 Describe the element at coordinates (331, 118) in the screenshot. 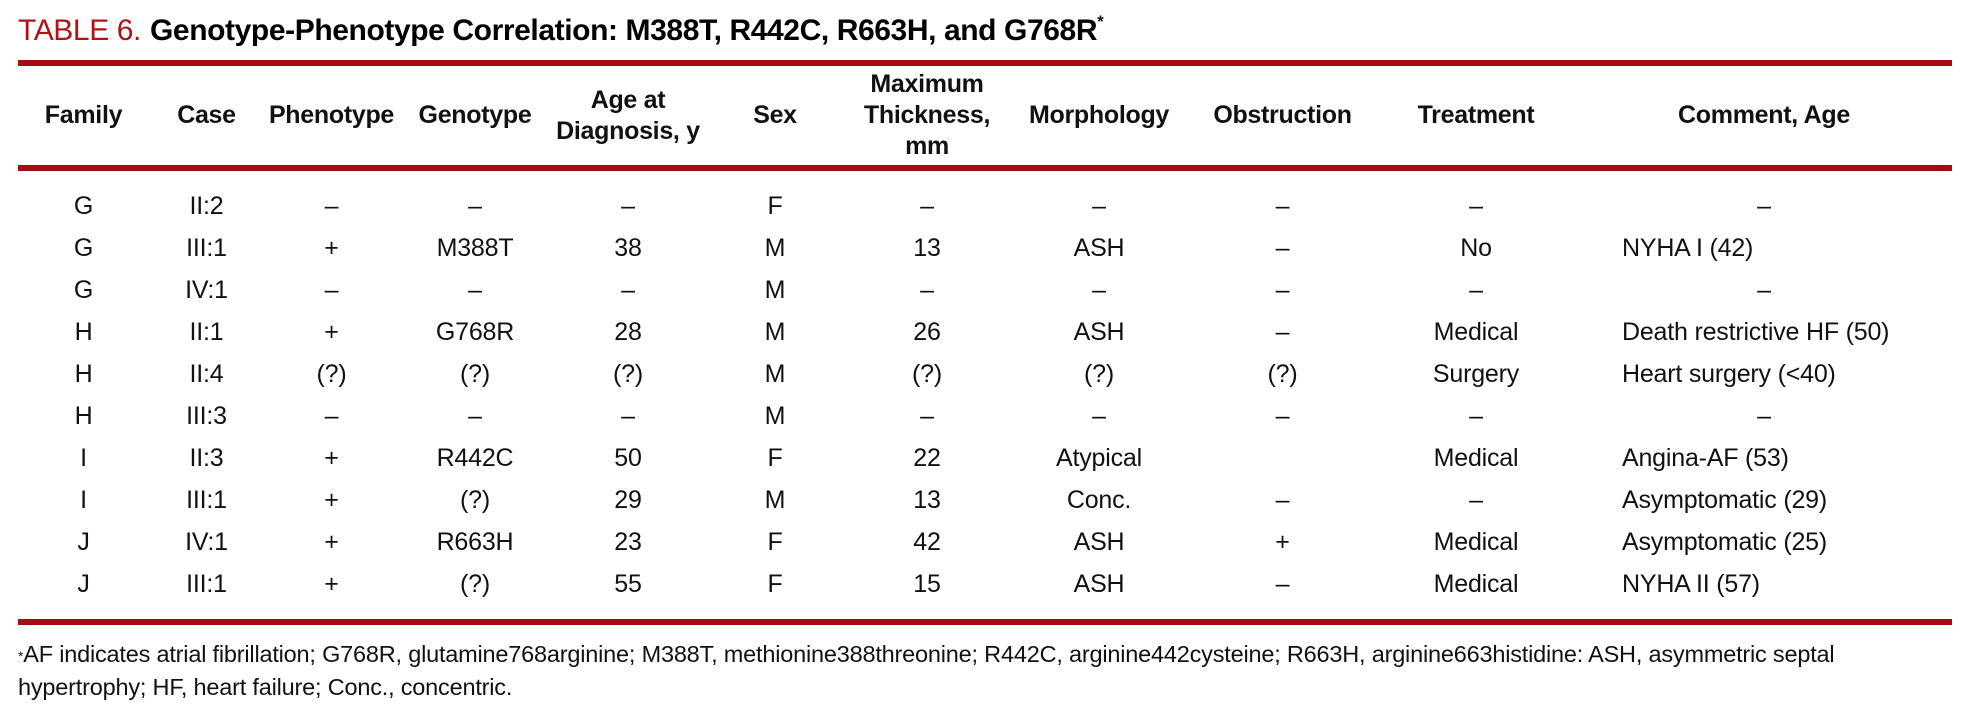

I see `column-header-phenotype: Phenotype` at that location.